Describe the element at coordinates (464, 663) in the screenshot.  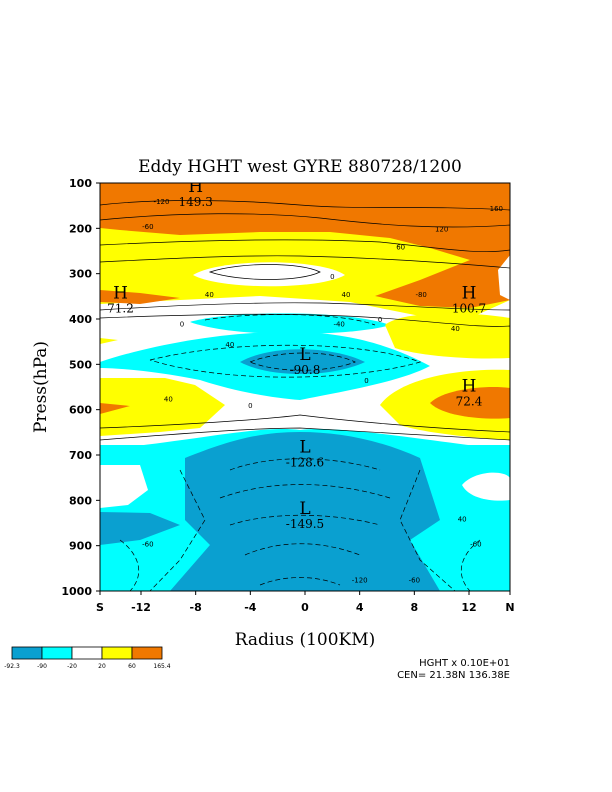
I see `footer-scale: HGHT x 0.10E+01` at that location.